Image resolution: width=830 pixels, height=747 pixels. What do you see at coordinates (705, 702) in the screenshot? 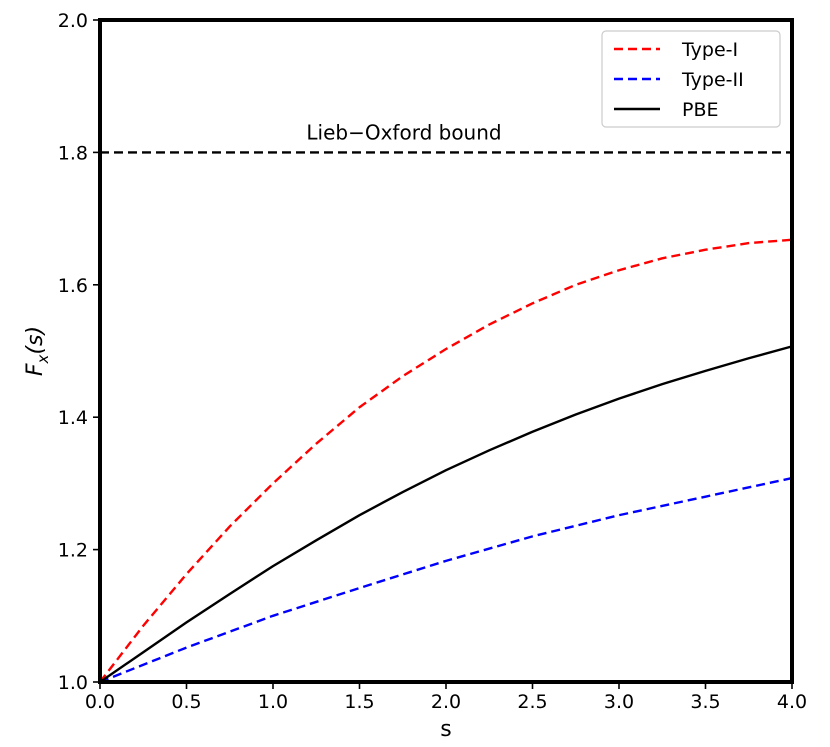
I see `x-tick-label: 3.5` at bounding box center [705, 702].